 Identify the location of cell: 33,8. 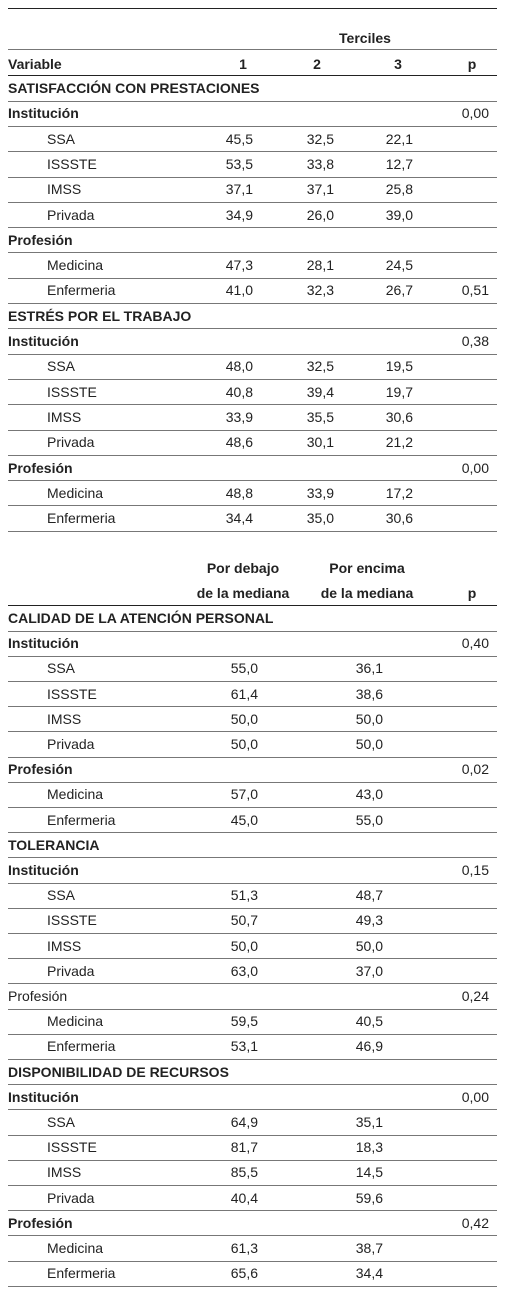
(320, 163).